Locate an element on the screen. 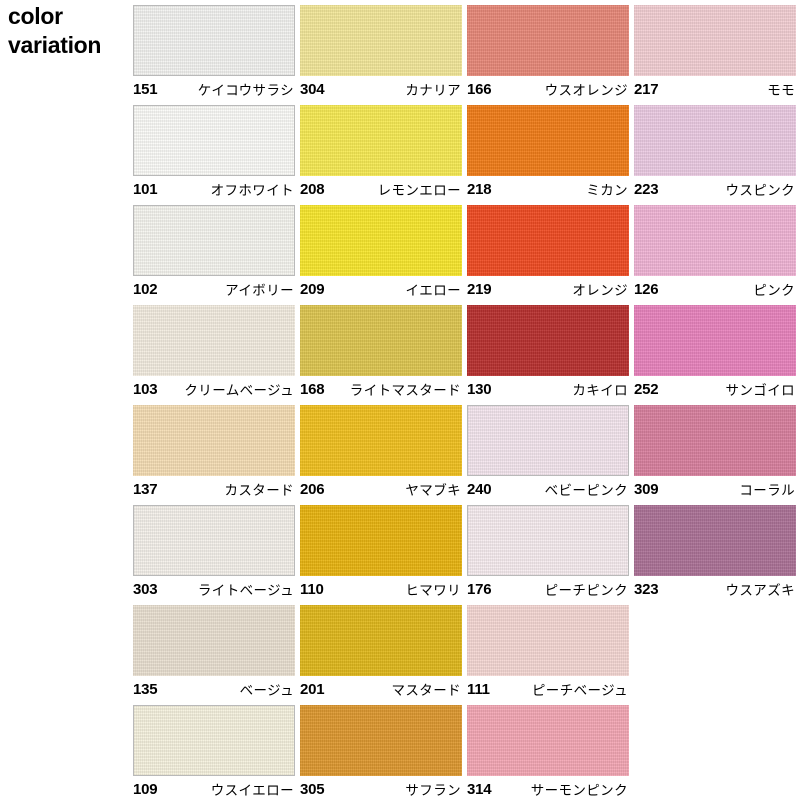 The height and width of the screenshot is (805, 800). swatch-label: ケイコウサラシ is located at coordinates (245, 90).